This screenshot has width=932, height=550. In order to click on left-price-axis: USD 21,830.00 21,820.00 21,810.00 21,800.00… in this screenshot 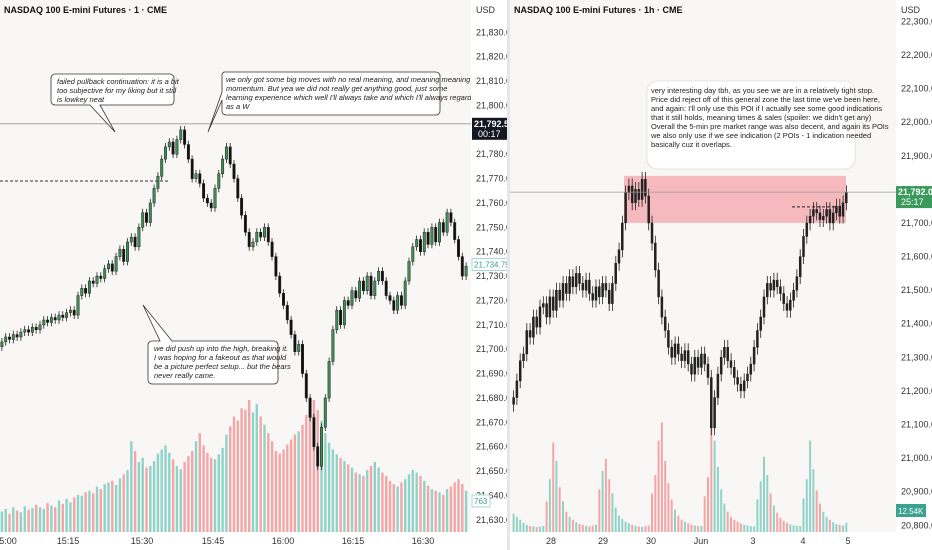, I will do `click(493, 266)`.